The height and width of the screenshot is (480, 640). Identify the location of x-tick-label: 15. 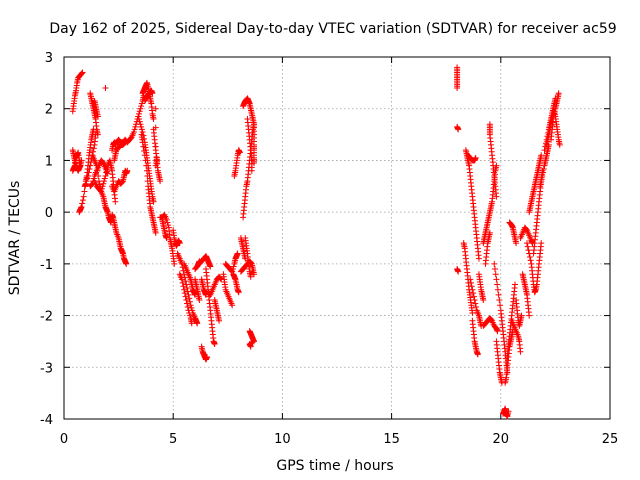
(391, 439).